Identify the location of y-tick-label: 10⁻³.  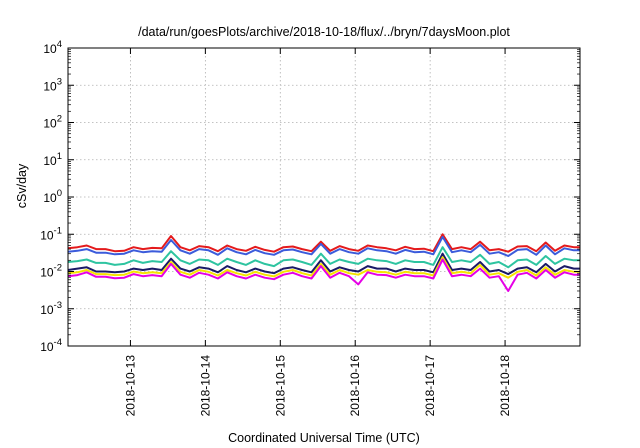
(51, 308).